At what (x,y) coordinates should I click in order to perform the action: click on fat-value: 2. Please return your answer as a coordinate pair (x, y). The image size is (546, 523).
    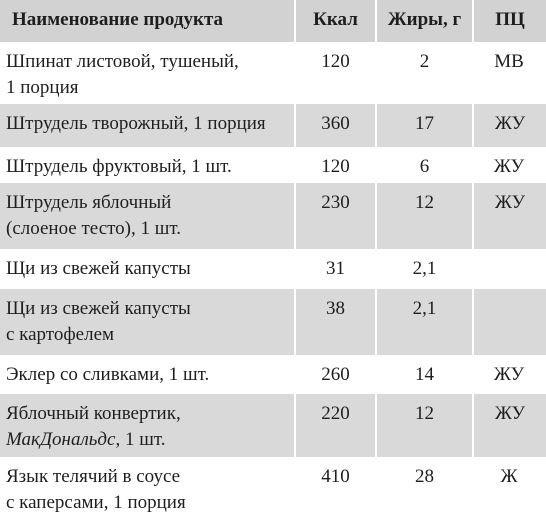
    Looking at the image, I should click on (425, 73).